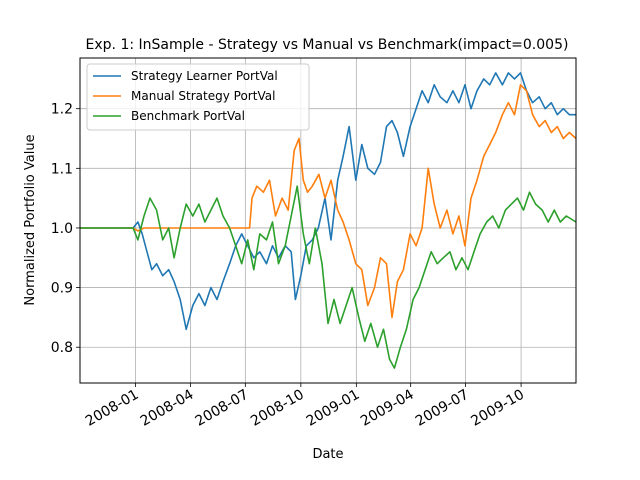 The height and width of the screenshot is (480, 640). Describe the element at coordinates (30, 219) in the screenshot. I see `y-axis-title: Normalized Portfolio Value` at that location.